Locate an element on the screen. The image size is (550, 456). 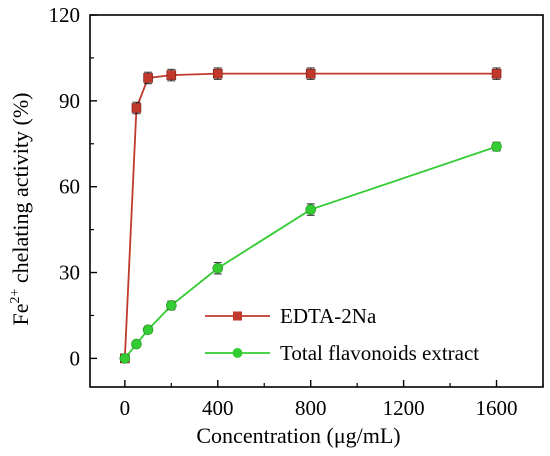
legend-label: Total flavonoids extract is located at coordinates (379, 353).